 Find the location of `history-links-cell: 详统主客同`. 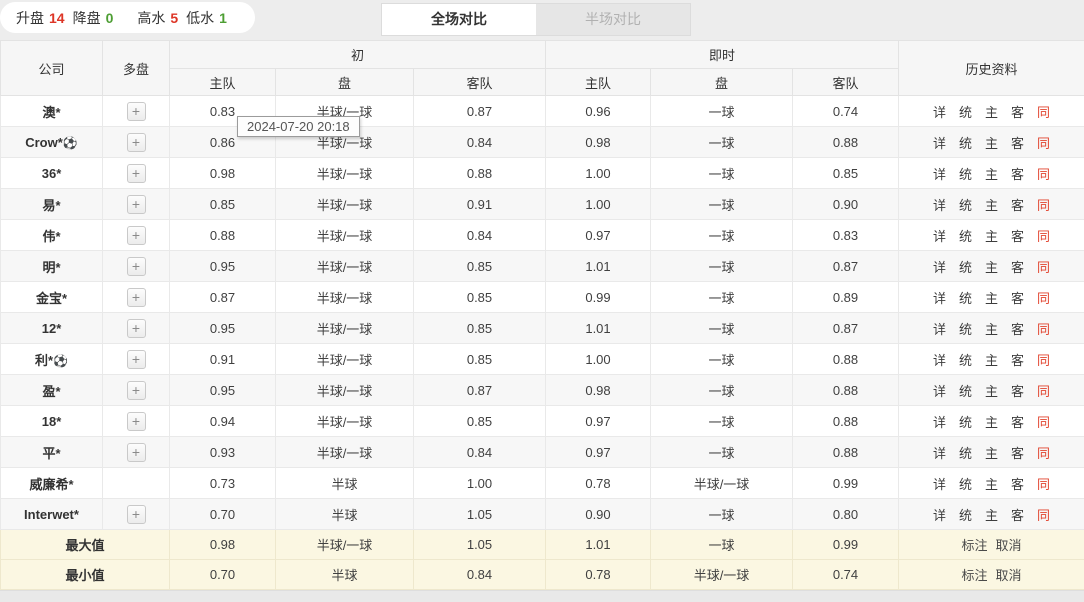

history-links-cell: 详统主客同 is located at coordinates (991, 483).